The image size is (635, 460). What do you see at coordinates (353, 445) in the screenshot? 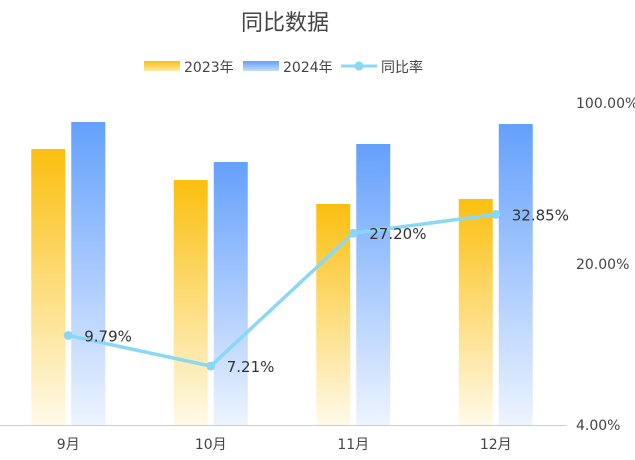
I see `x-axis-tick-label: 11月` at bounding box center [353, 445].